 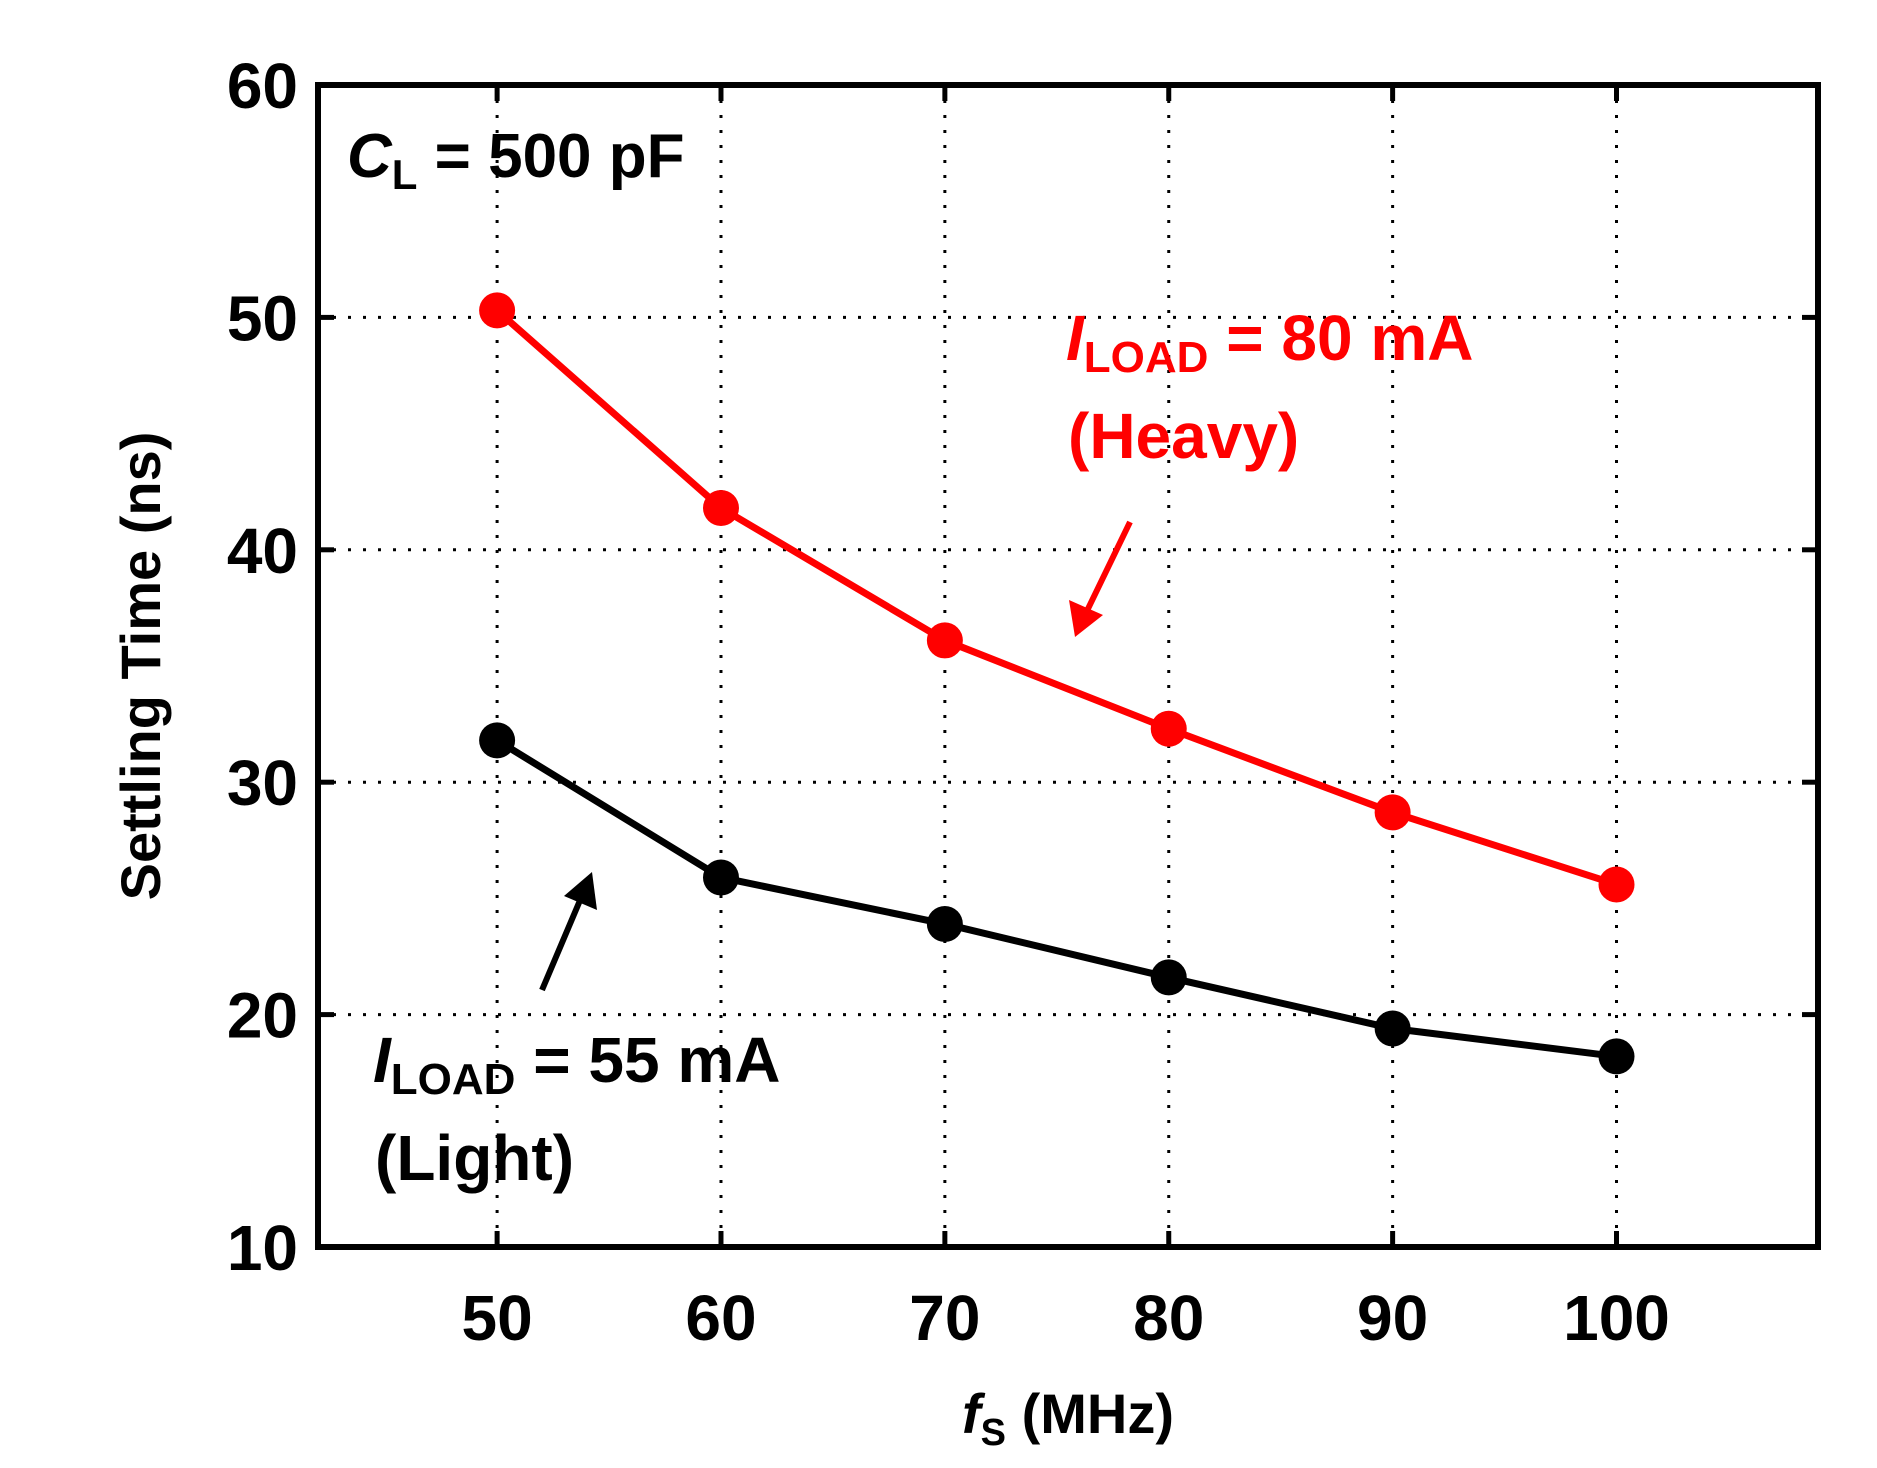 What do you see at coordinates (1101, 578) in the screenshot?
I see `heavy-arrow-icon` at bounding box center [1101, 578].